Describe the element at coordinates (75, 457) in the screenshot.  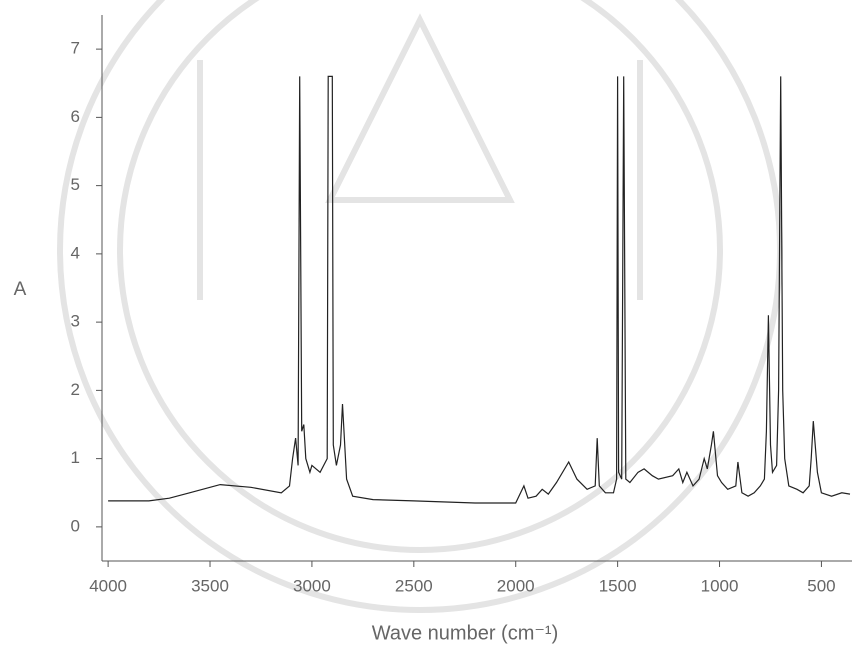
I see `y-tick-label: 1` at that location.